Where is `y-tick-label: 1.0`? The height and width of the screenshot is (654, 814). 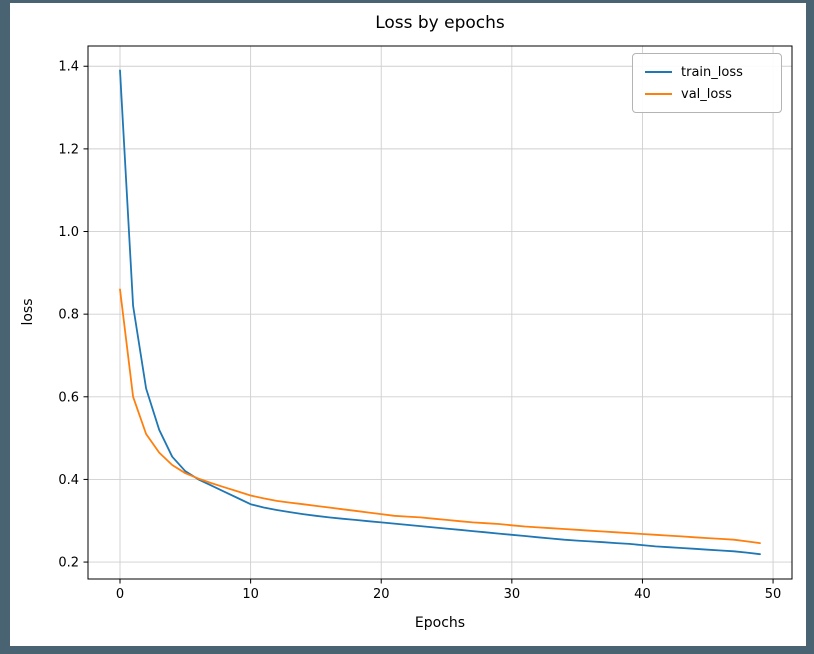
y-tick-label: 1.0 is located at coordinates (68, 232).